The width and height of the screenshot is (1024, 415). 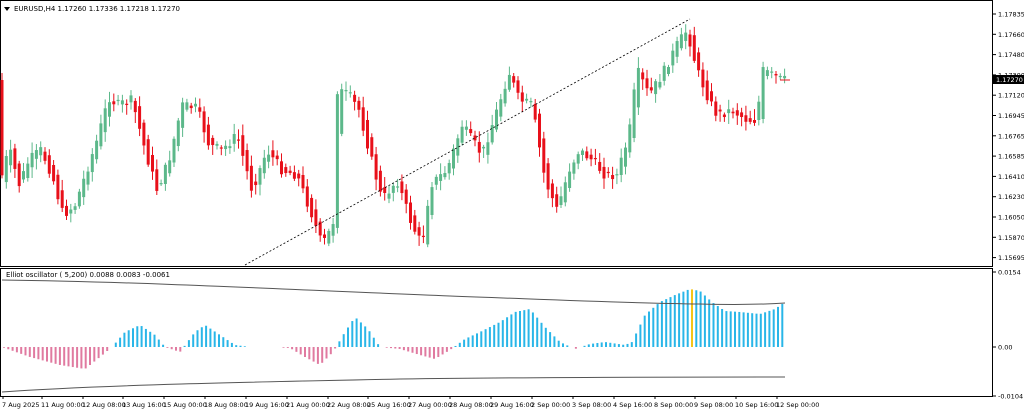 I want to click on price-axis-label: 1.16230, so click(x=1011, y=197).